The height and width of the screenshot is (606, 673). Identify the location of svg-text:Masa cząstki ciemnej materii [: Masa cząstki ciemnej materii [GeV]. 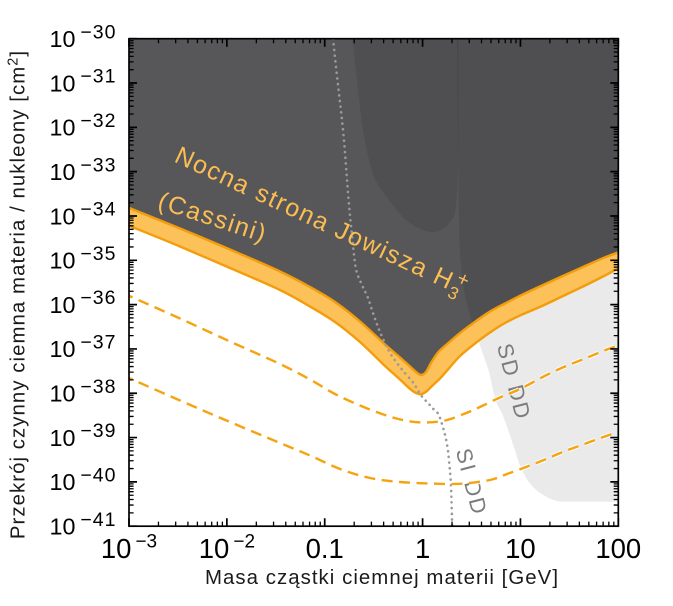
(382, 578).